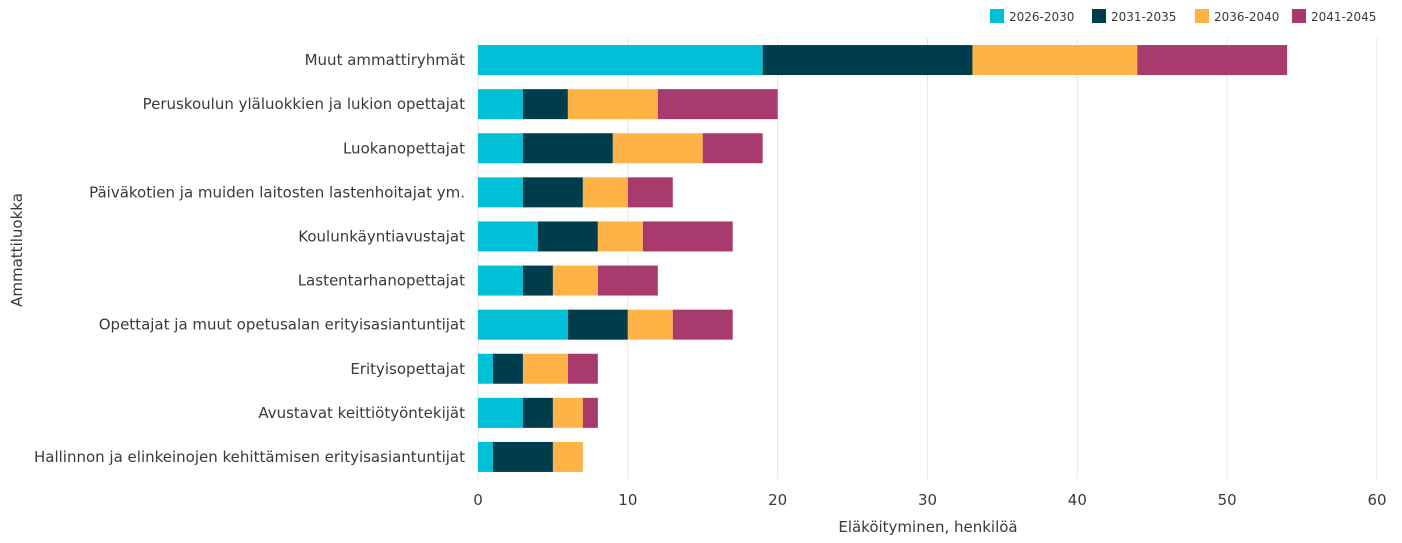 This screenshot has height=543, width=1402. Describe the element at coordinates (1376, 500) in the screenshot. I see `x-tick-label: 60` at that location.